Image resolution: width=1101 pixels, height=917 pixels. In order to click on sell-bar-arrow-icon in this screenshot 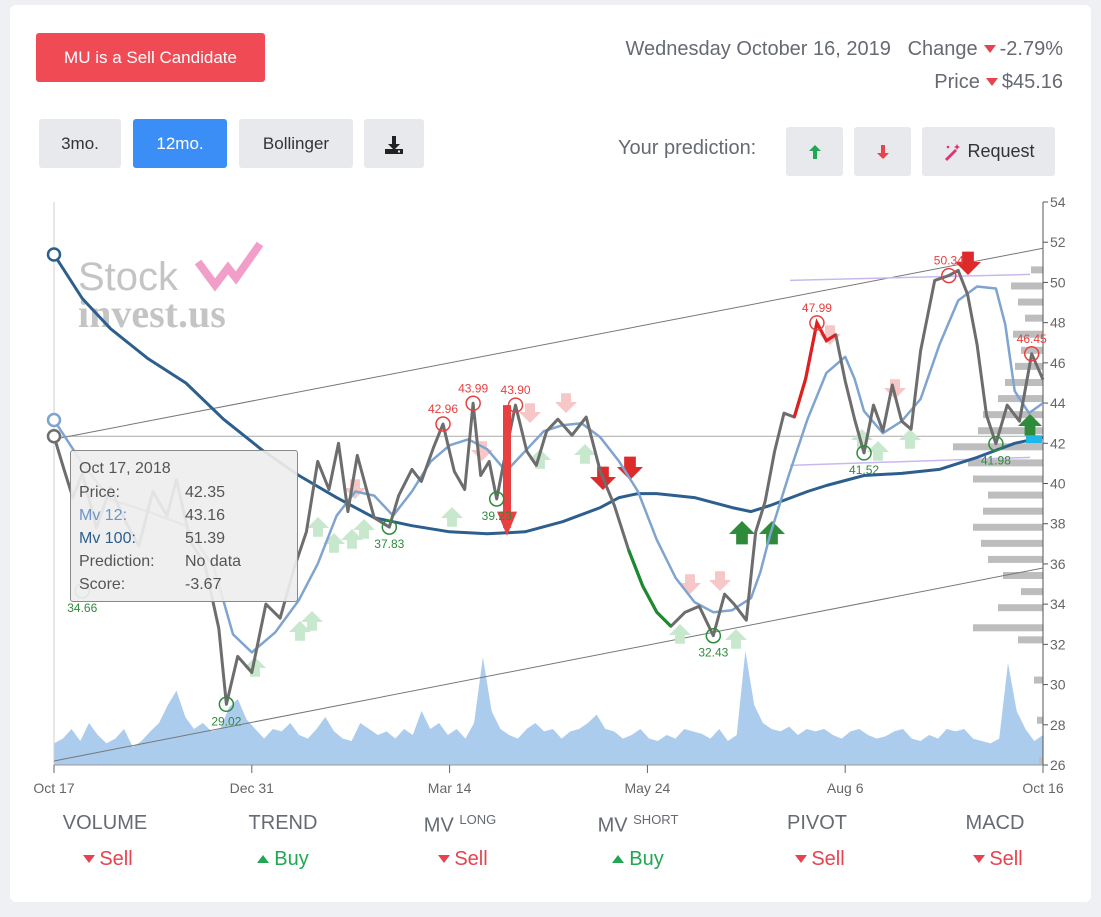, I will do `click(507, 523)`.